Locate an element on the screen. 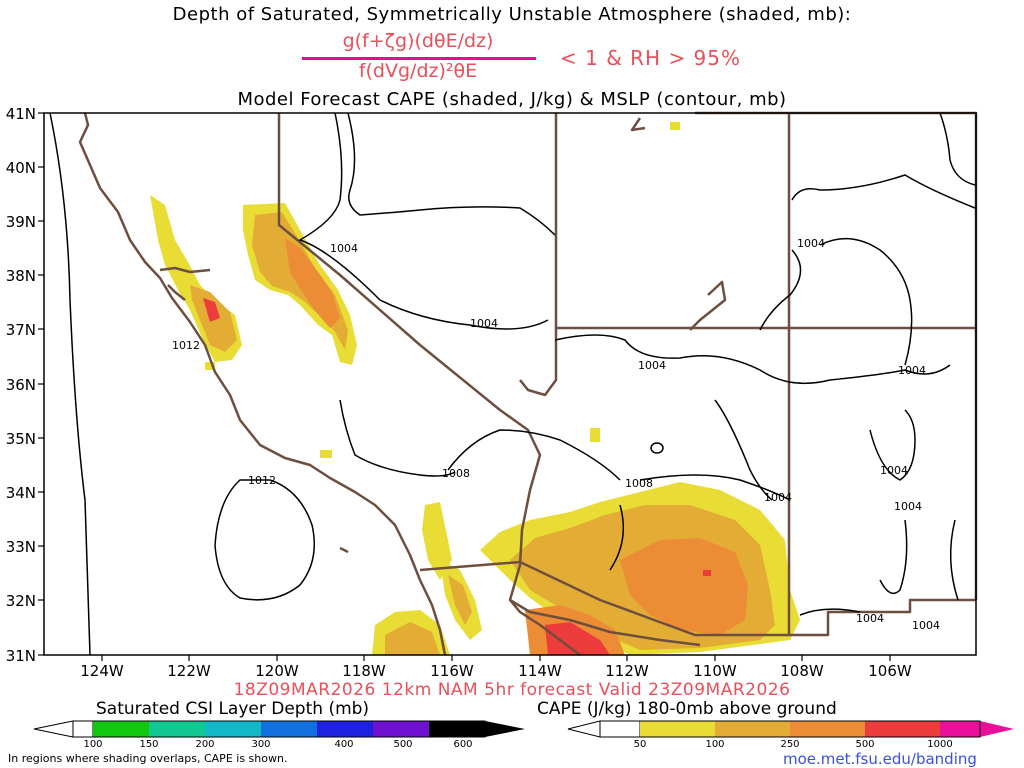 Image resolution: width=1024 pixels, height=768 pixels. cape-colorbar is located at coordinates (790, 729).